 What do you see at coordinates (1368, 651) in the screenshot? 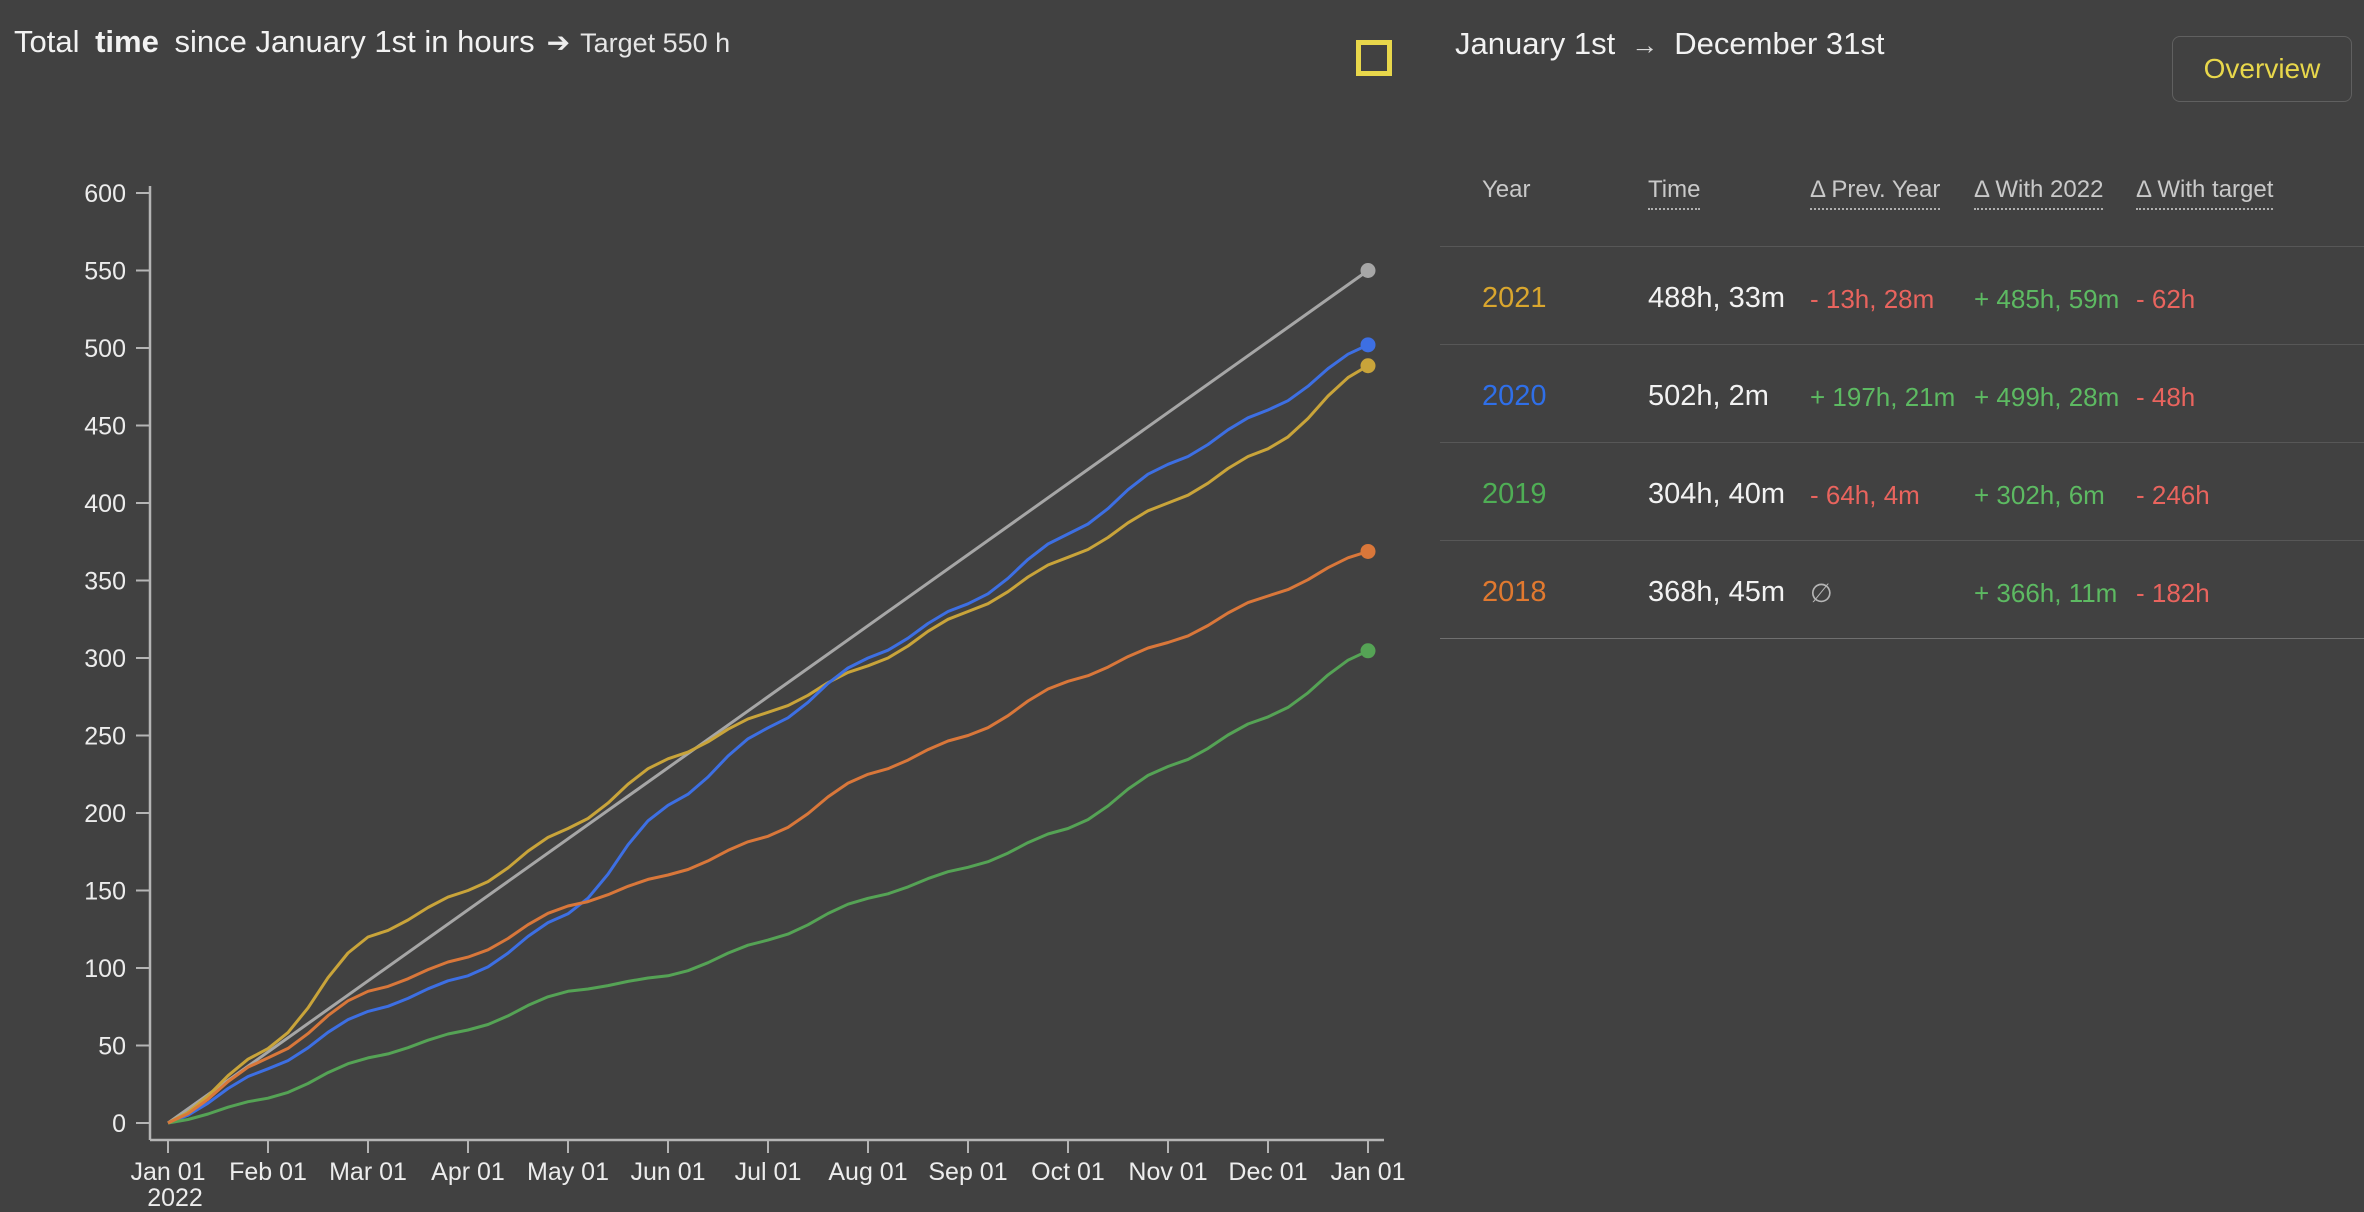
I see `series-end-dot-2019` at bounding box center [1368, 651].